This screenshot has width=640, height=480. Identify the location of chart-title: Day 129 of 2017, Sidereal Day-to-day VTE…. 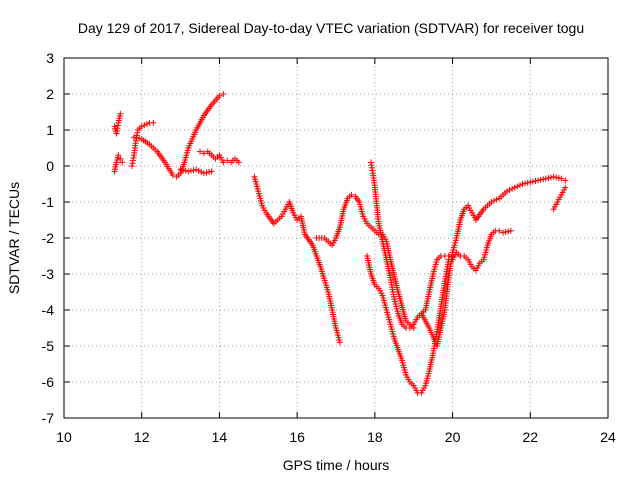
(331, 28).